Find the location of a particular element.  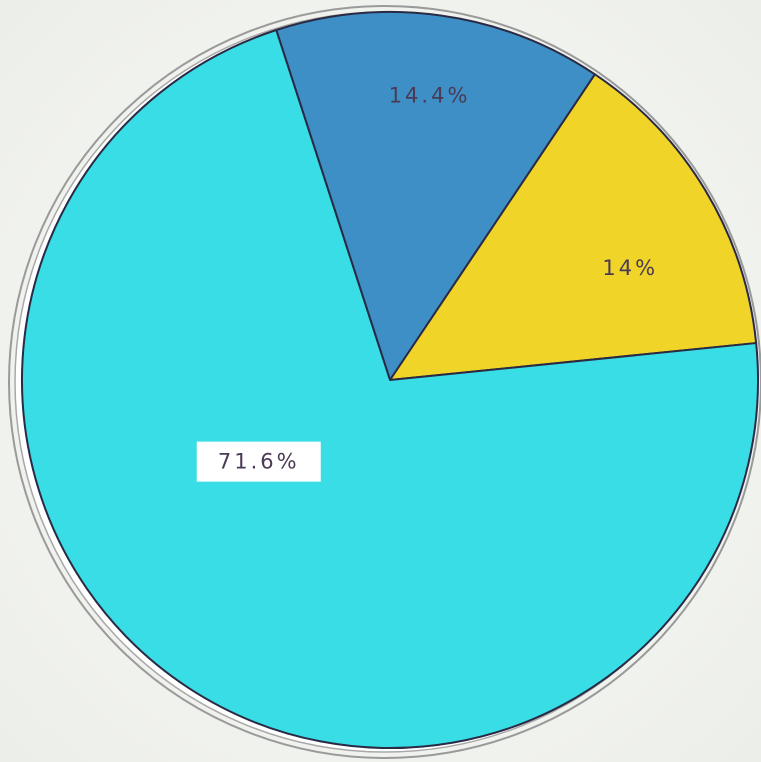

slice-label-1: 14.4% is located at coordinates (430, 96).